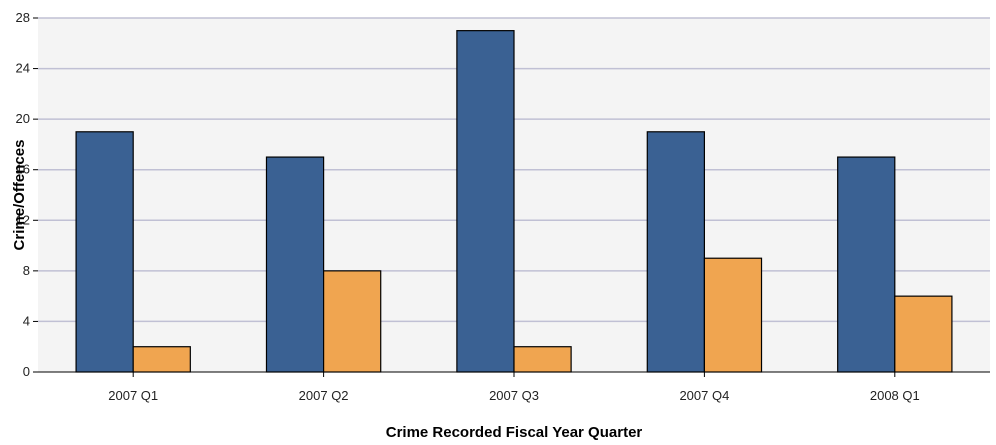 Image resolution: width=996 pixels, height=445 pixels. Describe the element at coordinates (514, 432) in the screenshot. I see `x-axis-title: Crime Recorded Fiscal Year Quarter` at that location.